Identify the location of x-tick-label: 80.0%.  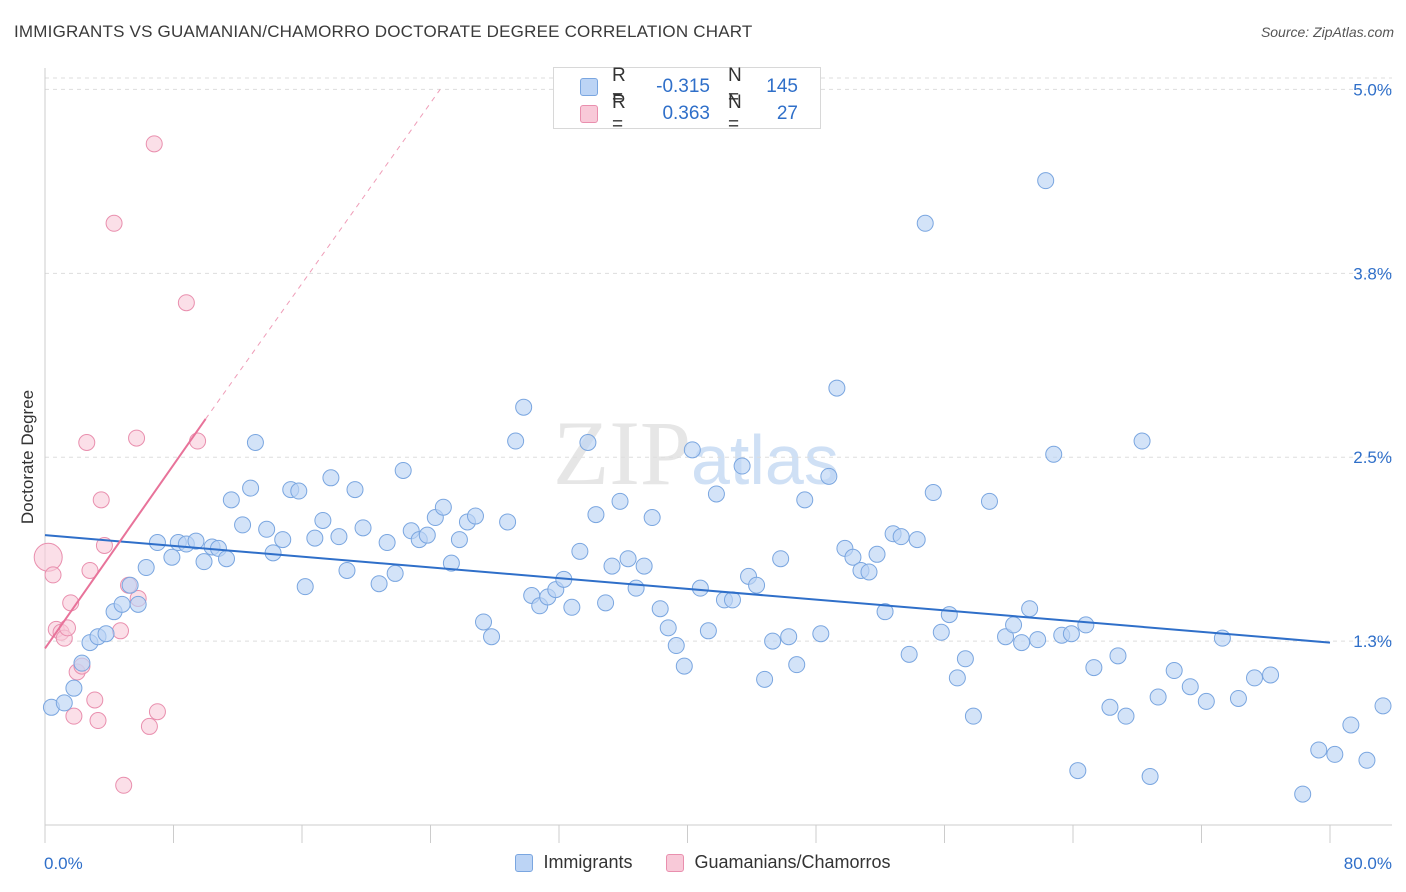
(1368, 863).